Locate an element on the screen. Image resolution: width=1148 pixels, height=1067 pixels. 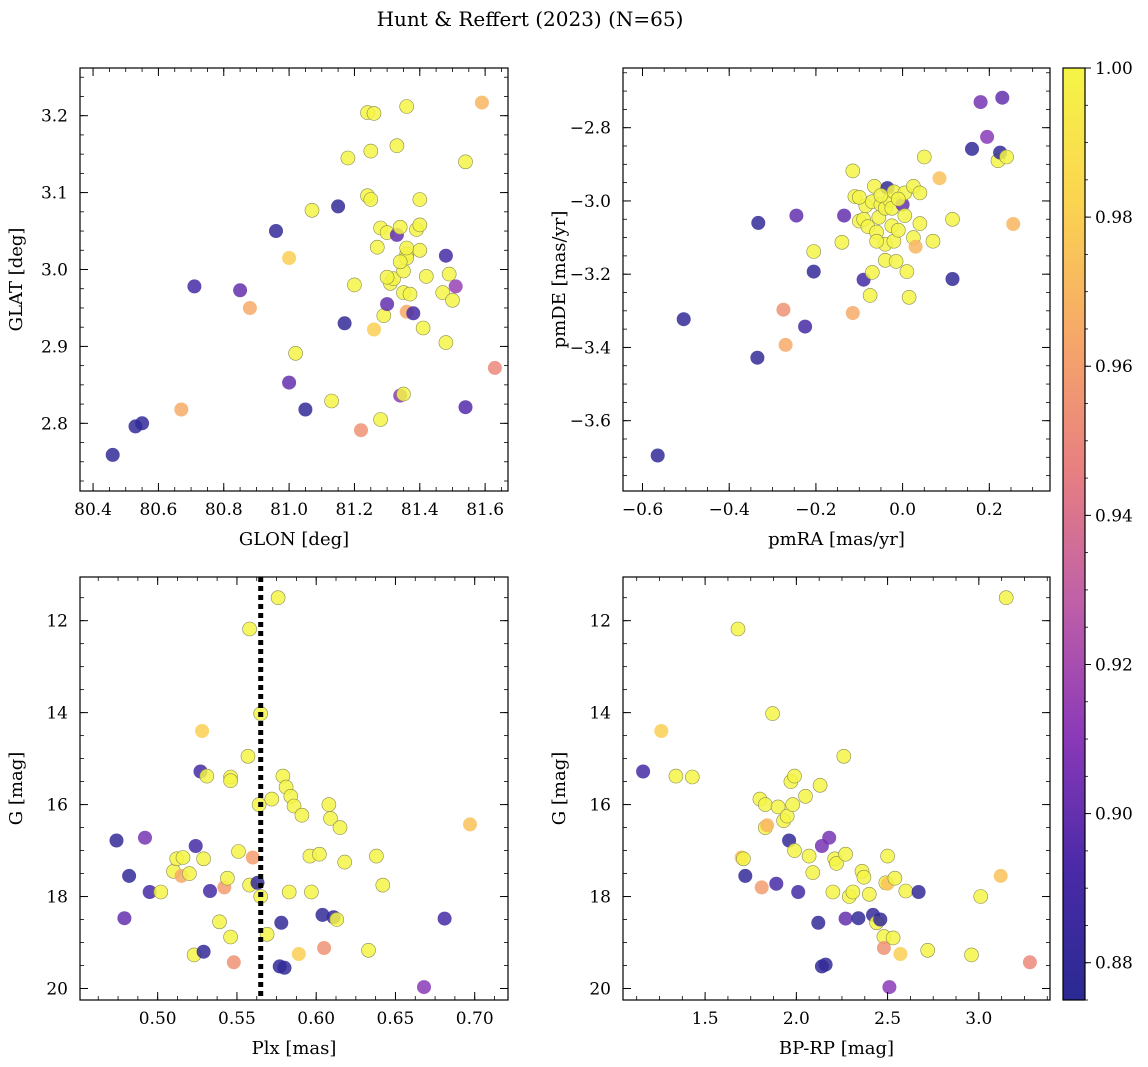
y-axis-label: pmDE [mas/yr] is located at coordinates (559, 280).